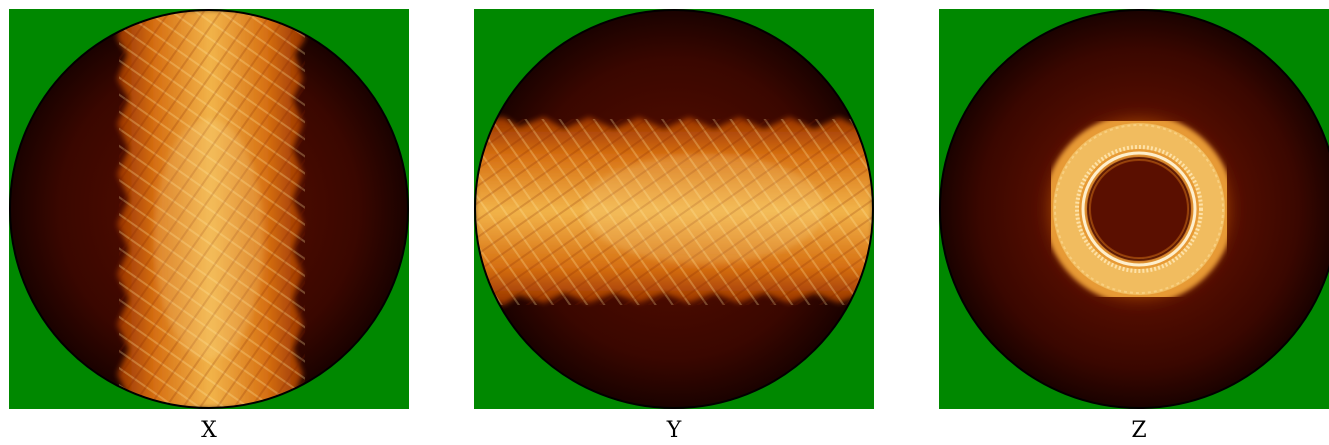 This screenshot has height=445, width=1329. What do you see at coordinates (1139, 430) in the screenshot?
I see `panel-label-z: Z` at bounding box center [1139, 430].